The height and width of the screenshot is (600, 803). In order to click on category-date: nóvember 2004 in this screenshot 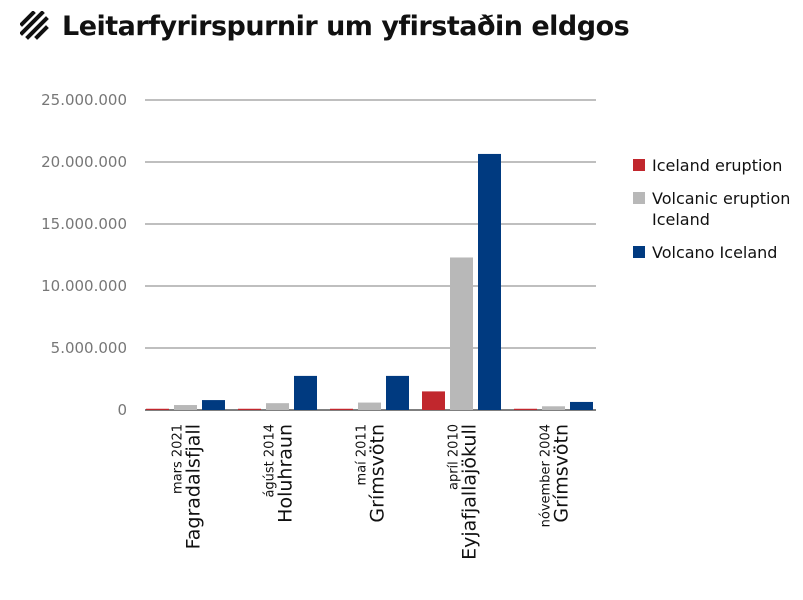, I will do `click(546, 475)`.